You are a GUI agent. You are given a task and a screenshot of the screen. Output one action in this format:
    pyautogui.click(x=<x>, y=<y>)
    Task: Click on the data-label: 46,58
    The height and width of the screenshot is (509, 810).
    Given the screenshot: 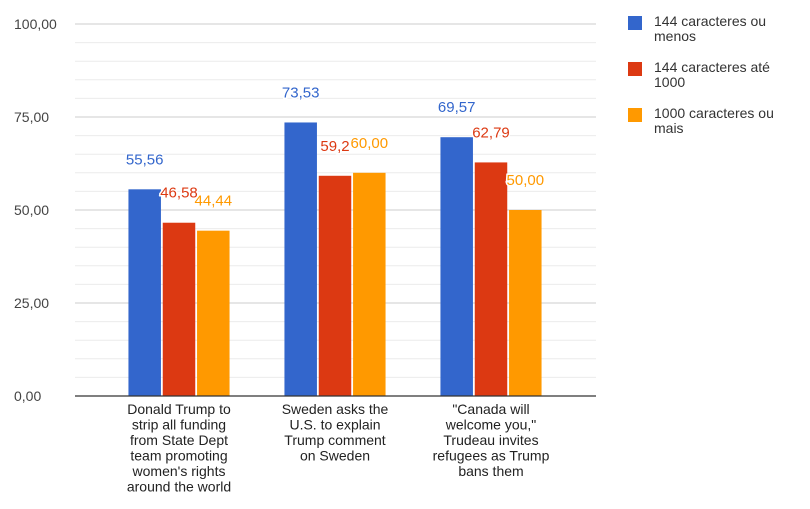 What is the action you would take?
    pyautogui.click(x=179, y=193)
    